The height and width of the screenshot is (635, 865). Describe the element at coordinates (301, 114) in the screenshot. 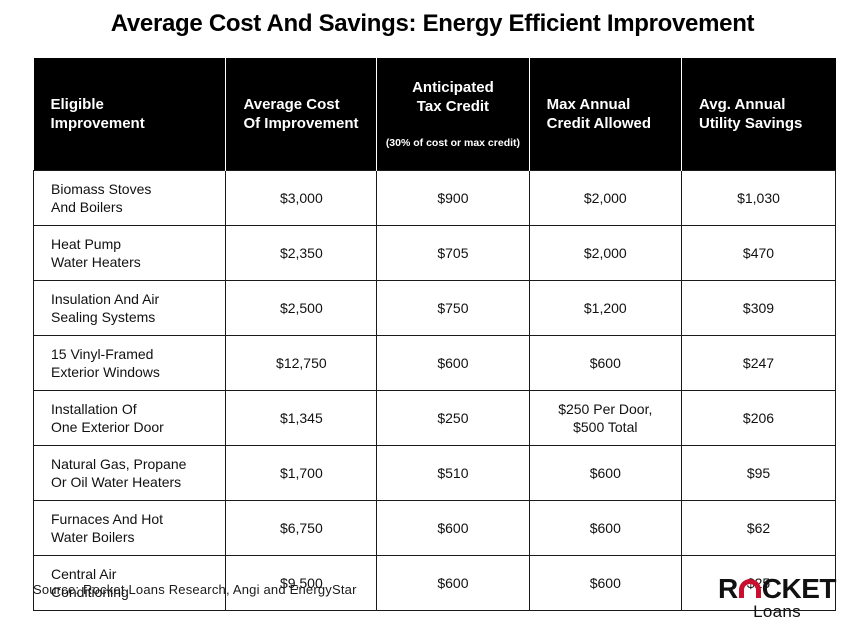

I see `header-average-cost: Average Cost Of Improvement` at that location.